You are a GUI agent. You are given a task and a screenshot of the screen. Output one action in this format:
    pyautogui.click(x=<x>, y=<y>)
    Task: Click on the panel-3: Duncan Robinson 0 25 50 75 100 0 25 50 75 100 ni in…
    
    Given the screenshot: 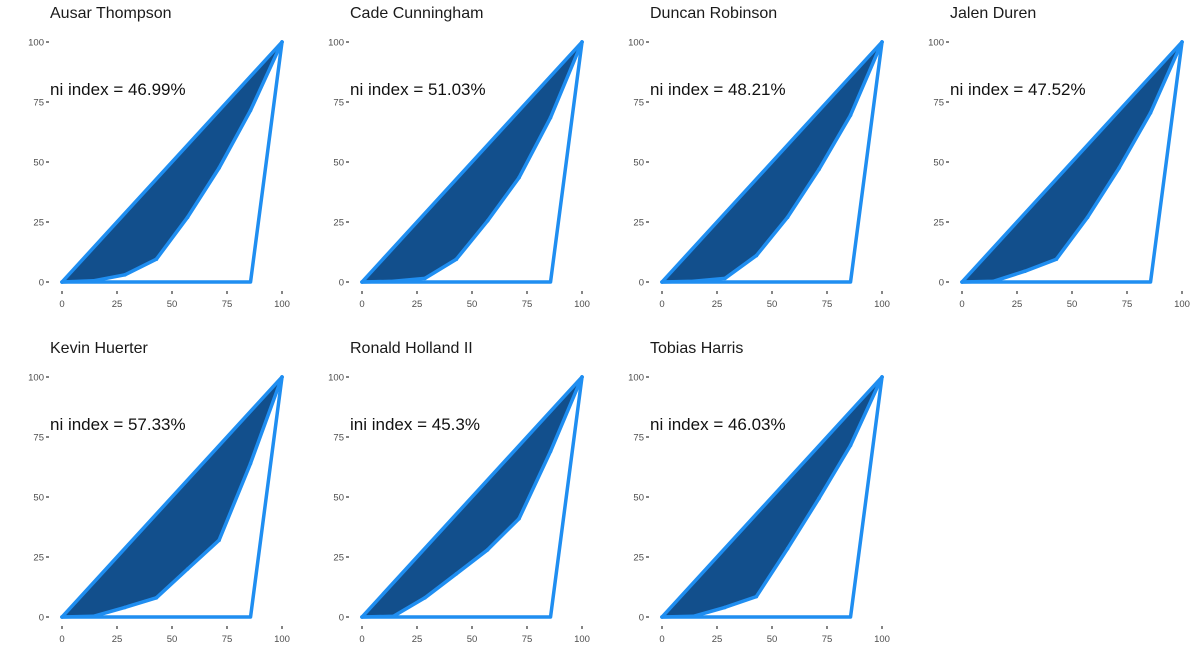 What is the action you would take?
    pyautogui.click(x=759, y=157)
    